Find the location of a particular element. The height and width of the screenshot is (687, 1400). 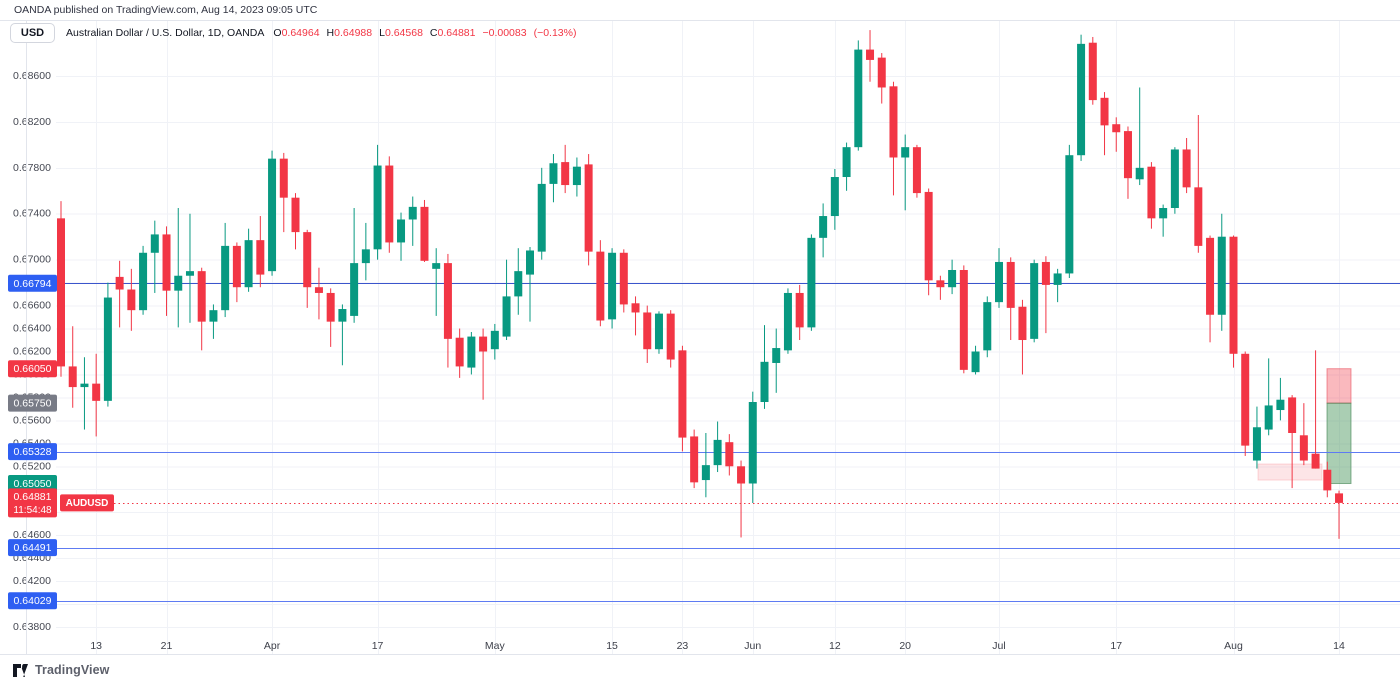

symbol-tag-badge: AUDUSD is located at coordinates (87, 503).